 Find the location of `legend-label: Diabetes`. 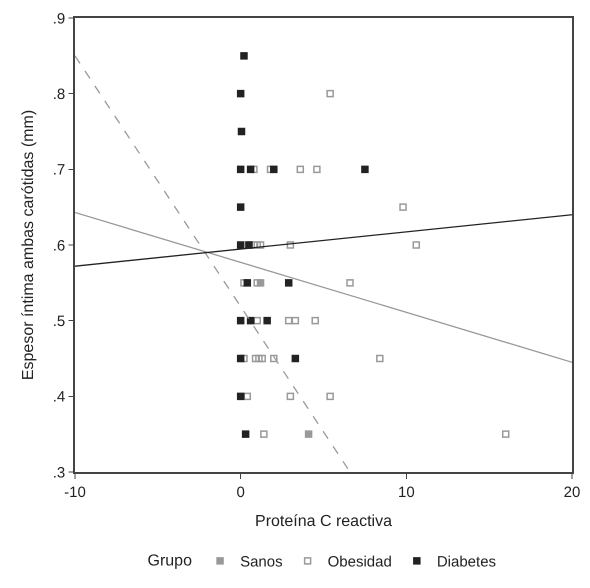

legend-label: Diabetes is located at coordinates (466, 562).